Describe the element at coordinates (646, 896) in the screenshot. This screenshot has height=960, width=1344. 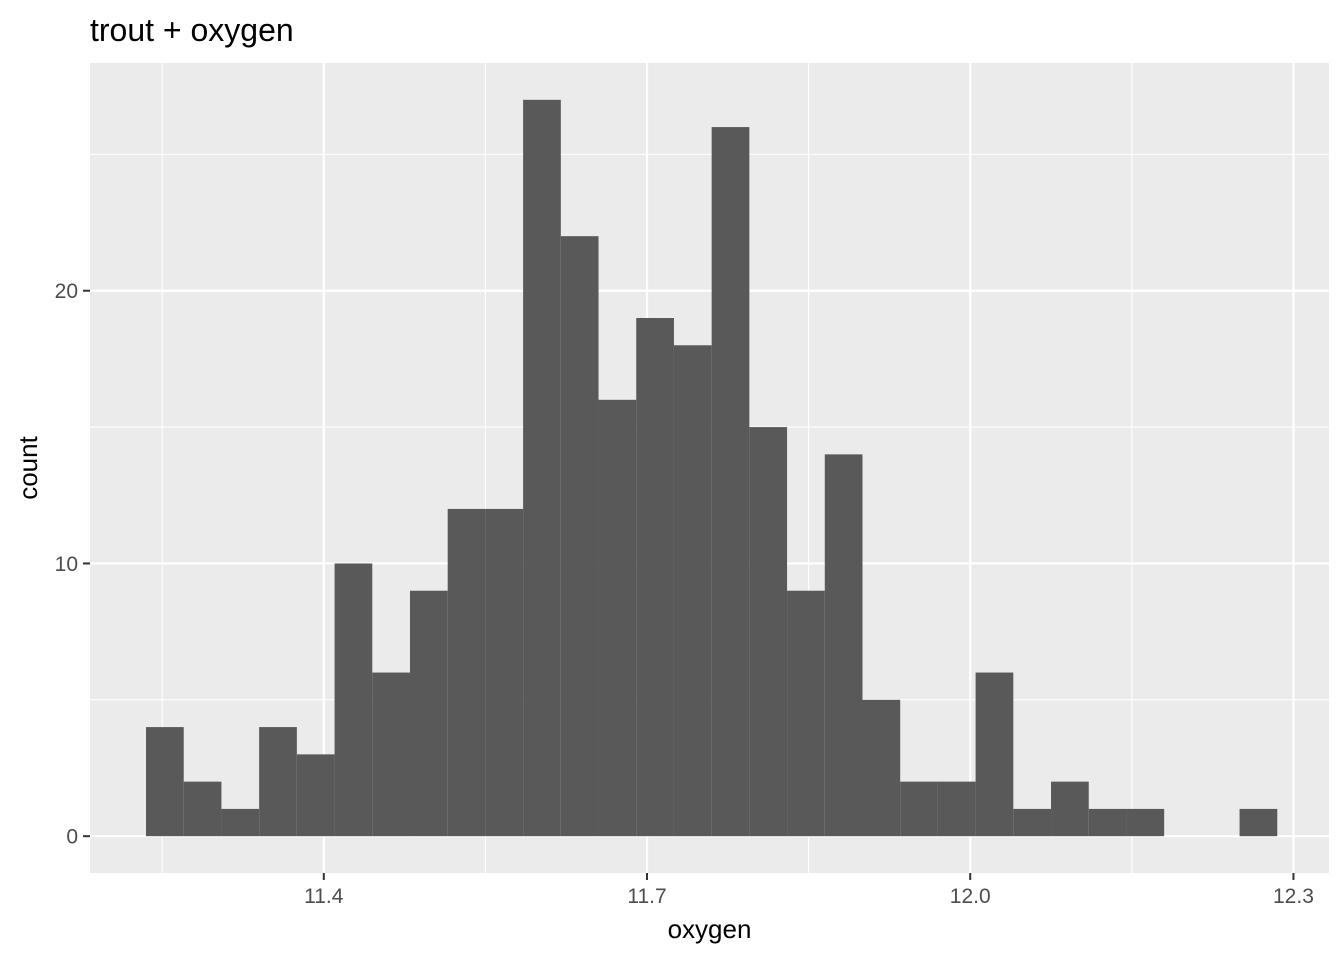
I see `x-tick-label: 11.7` at that location.